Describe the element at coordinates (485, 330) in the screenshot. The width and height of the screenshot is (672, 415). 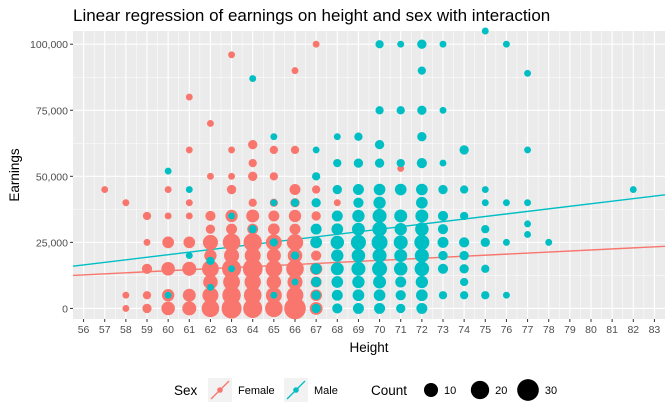
I see `x-tick-label: 75` at that location.